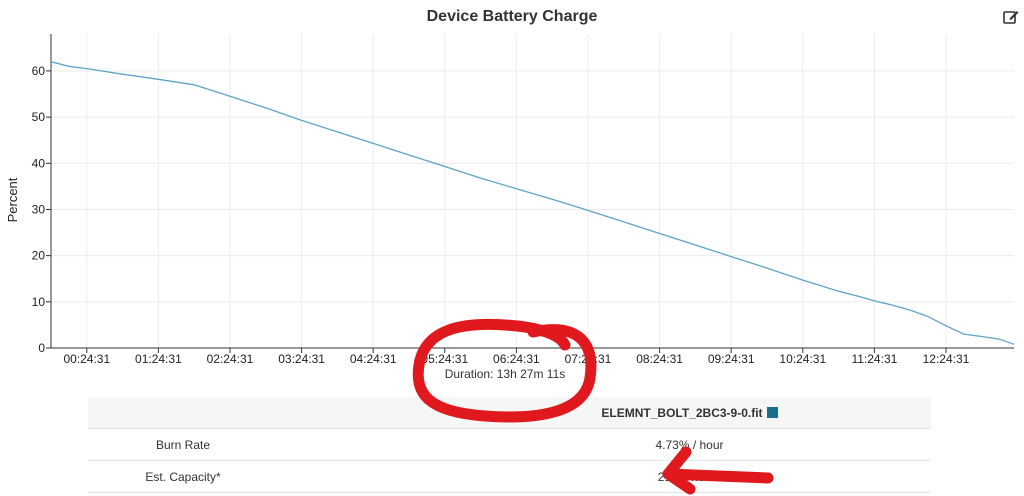  I want to click on table-row: Est. Capacity* 21.12 hours, so click(509, 476).